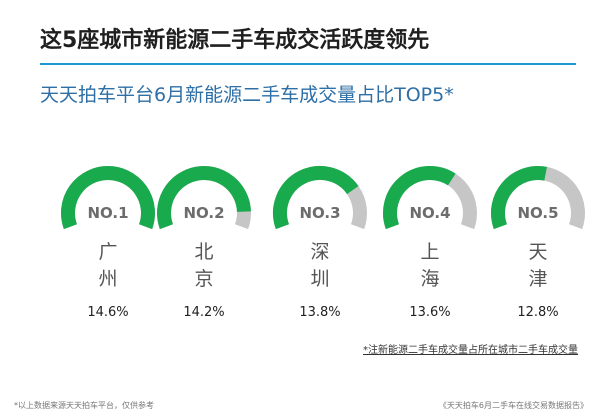 The width and height of the screenshot is (600, 418). I want to click on city-label: 北, so click(203, 252).